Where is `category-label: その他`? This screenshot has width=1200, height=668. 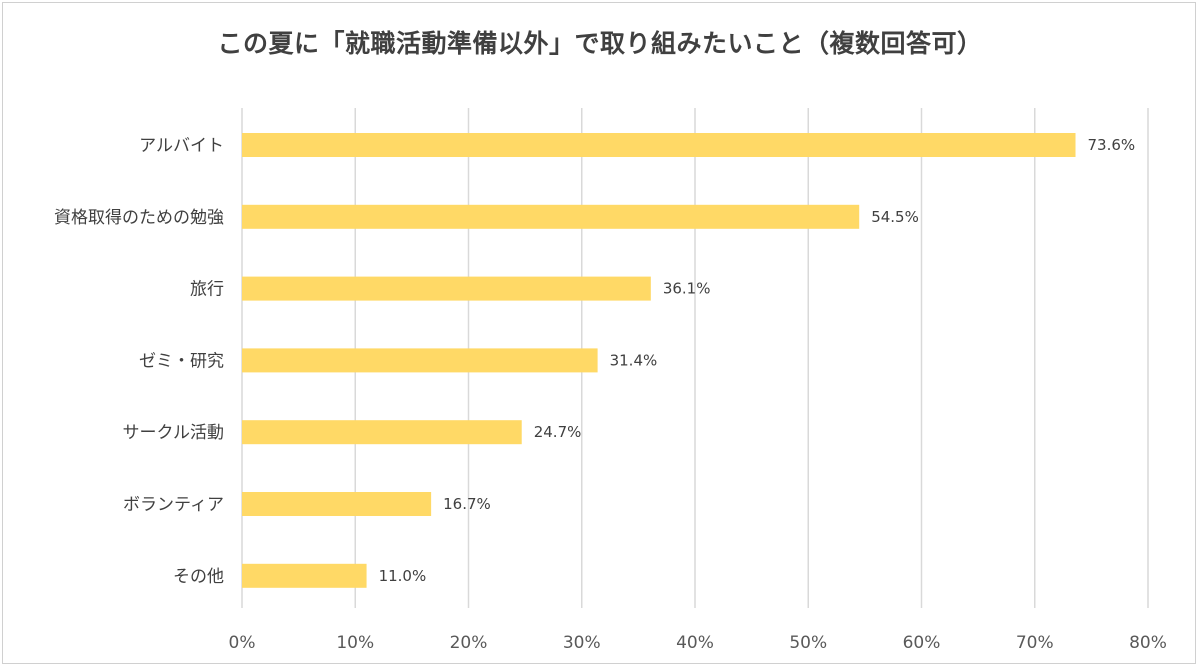
category-label: その他 is located at coordinates (198, 577).